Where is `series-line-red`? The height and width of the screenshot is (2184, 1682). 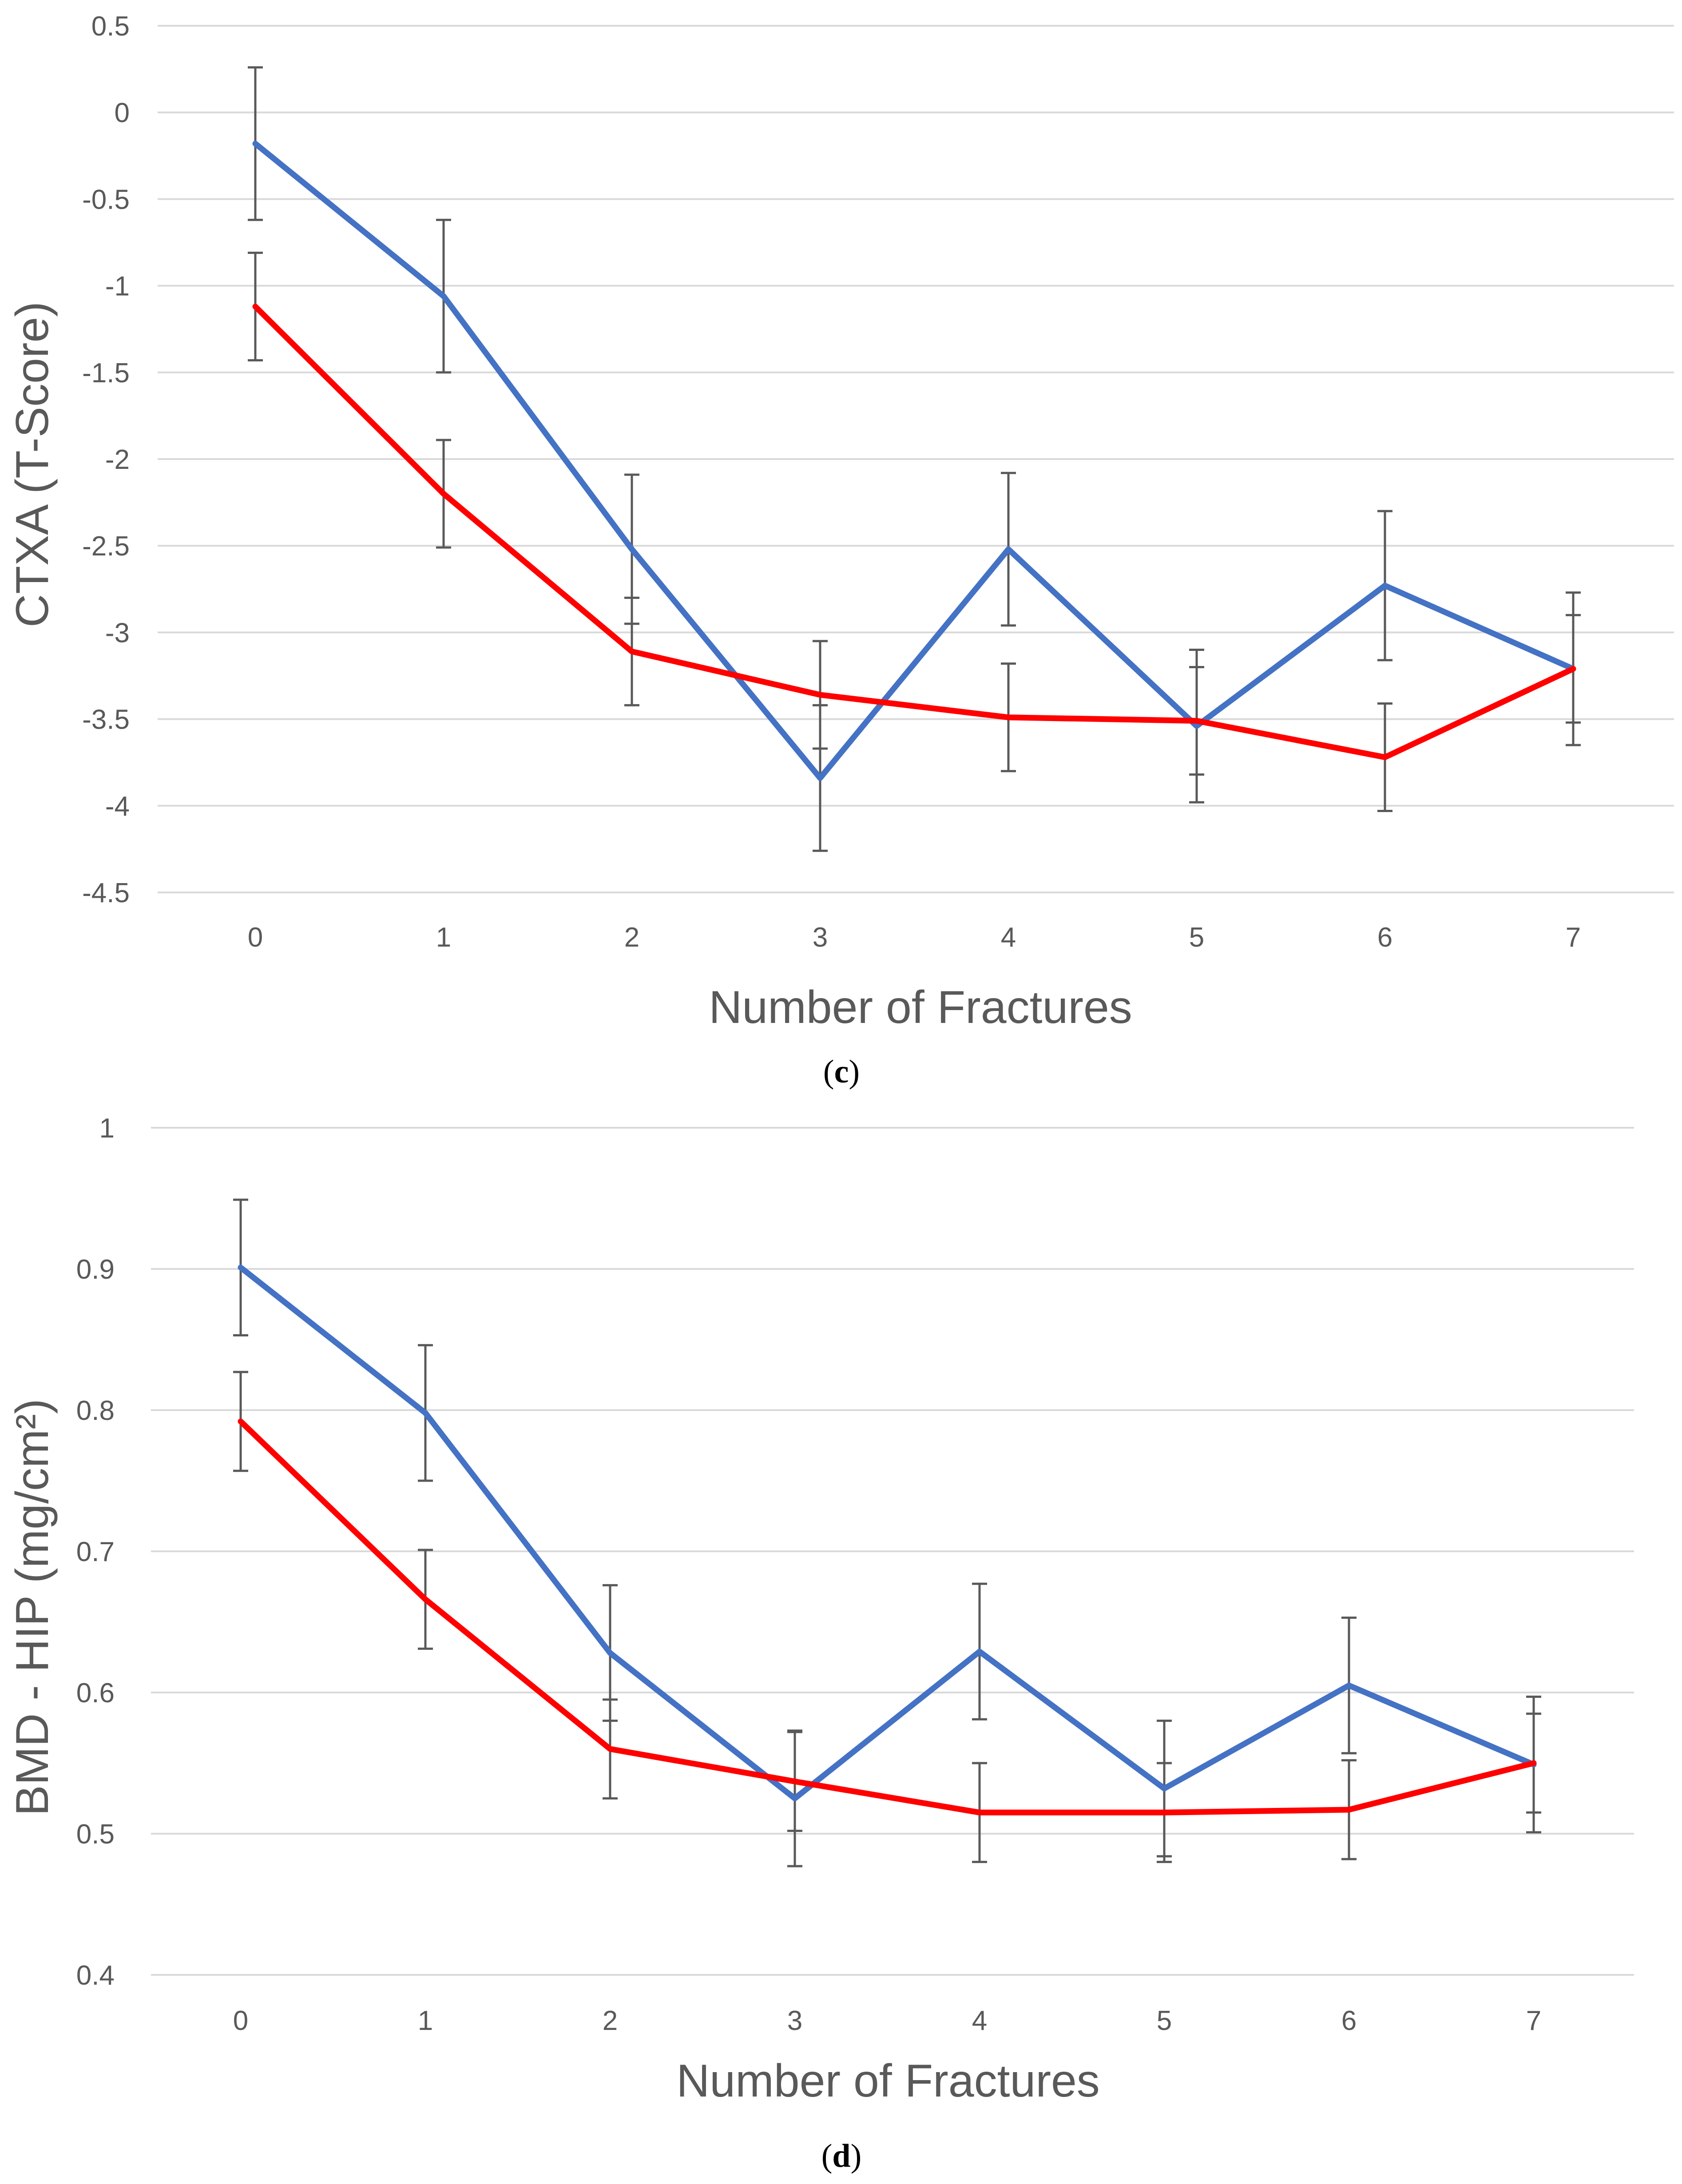 series-line-red is located at coordinates (888, 1616).